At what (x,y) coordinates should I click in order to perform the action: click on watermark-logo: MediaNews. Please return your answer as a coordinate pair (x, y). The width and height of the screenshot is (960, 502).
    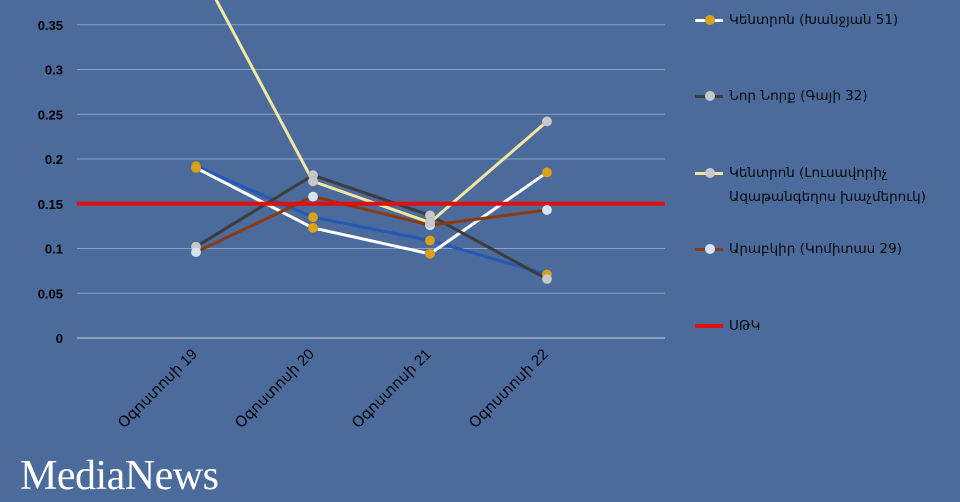
    Looking at the image, I should click on (119, 476).